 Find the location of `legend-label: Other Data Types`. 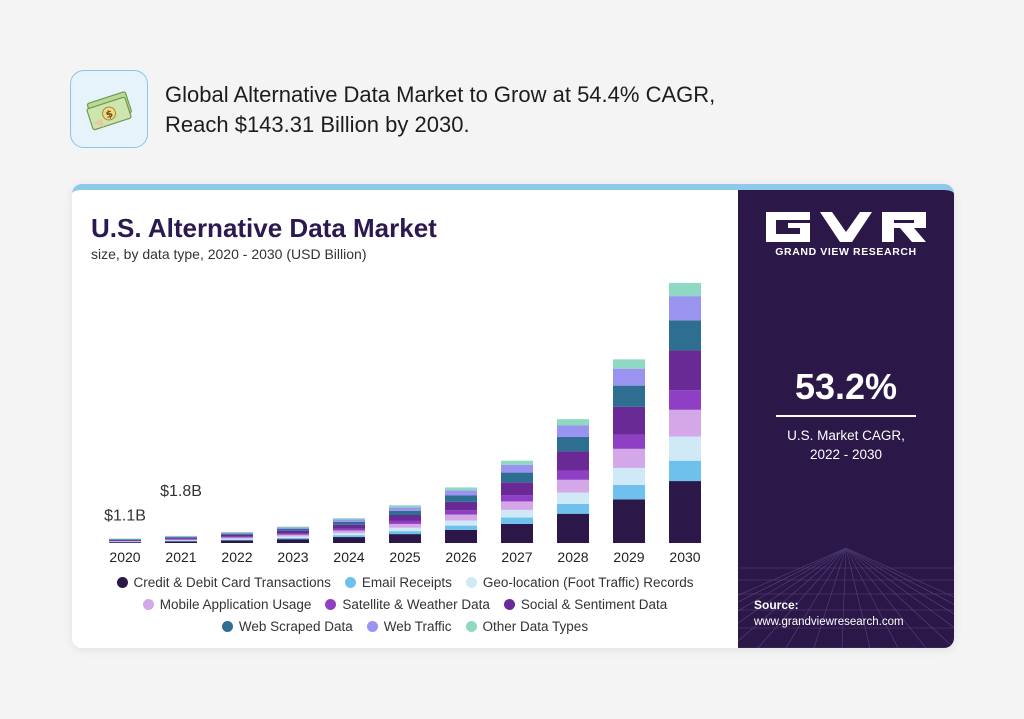

legend-label: Other Data Types is located at coordinates (535, 626).